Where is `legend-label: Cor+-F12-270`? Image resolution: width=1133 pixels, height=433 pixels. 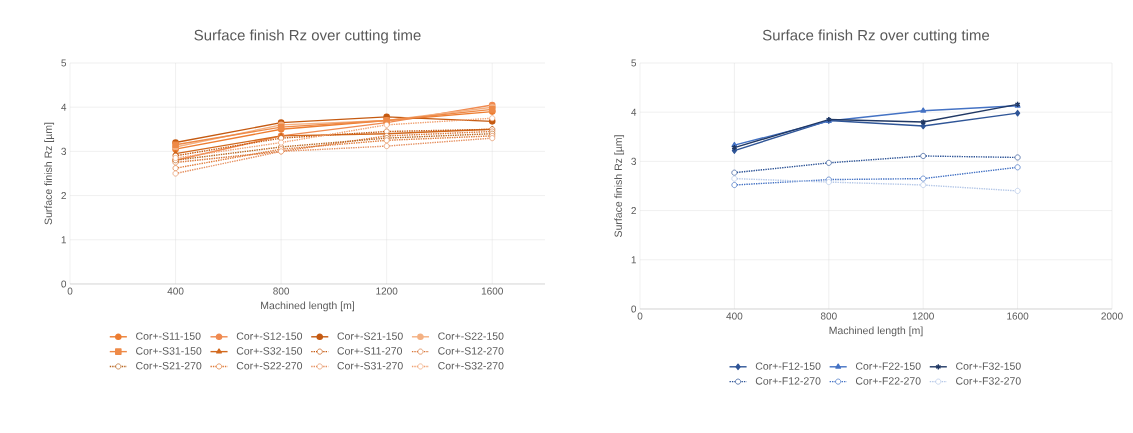 legend-label: Cor+-F12-270 is located at coordinates (788, 381).